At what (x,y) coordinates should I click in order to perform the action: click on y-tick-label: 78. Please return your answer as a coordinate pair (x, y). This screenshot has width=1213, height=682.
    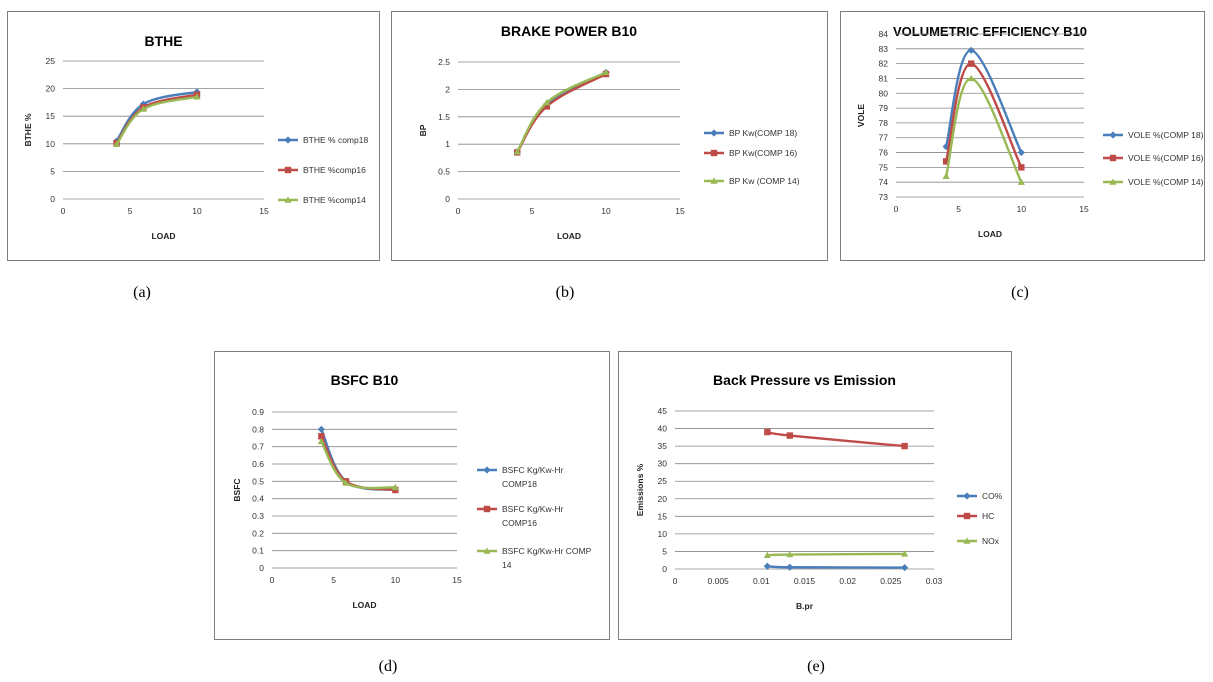
    Looking at the image, I should click on (884, 123).